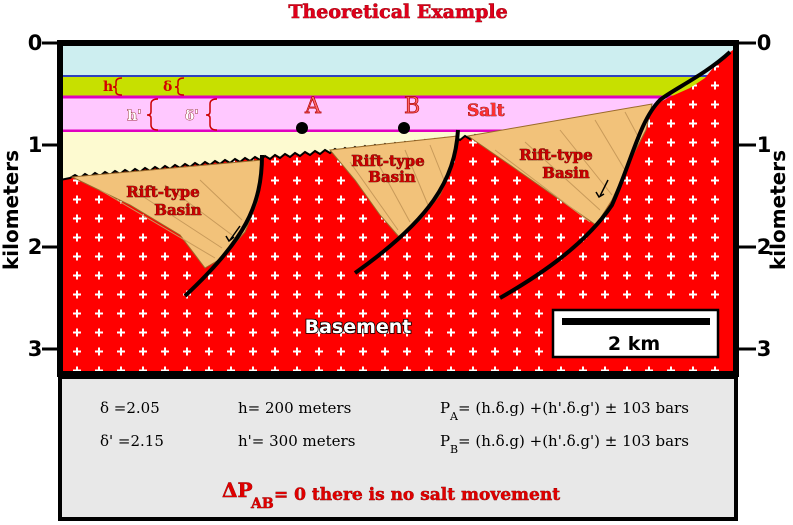 This screenshot has height=525, width=793. Describe the element at coordinates (130, 408) in the screenshot. I see `delta-value: δ =2.05` at that location.